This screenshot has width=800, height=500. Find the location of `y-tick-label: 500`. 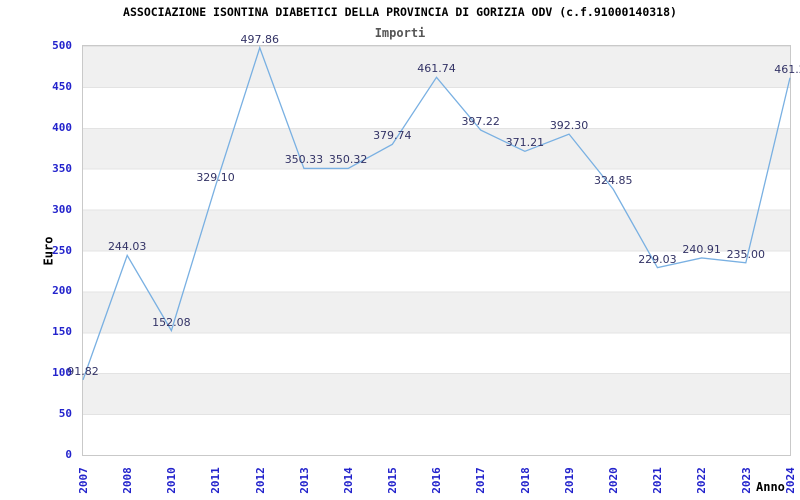

y-tick-label: 500 is located at coordinates (62, 45).